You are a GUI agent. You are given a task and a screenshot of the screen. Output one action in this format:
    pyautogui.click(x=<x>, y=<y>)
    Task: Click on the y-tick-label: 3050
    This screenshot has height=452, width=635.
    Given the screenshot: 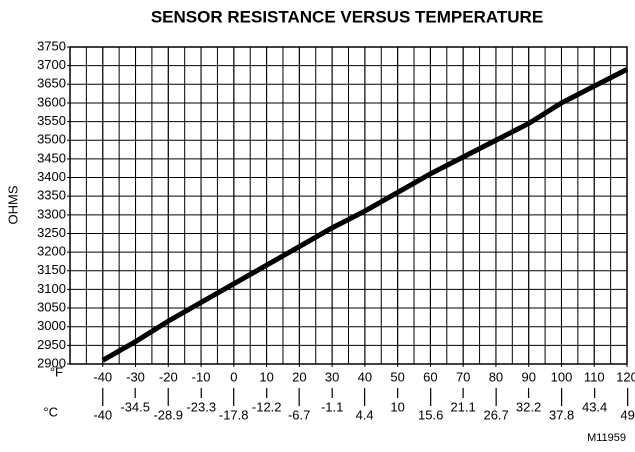 What is the action you would take?
    pyautogui.click(x=51, y=306)
    